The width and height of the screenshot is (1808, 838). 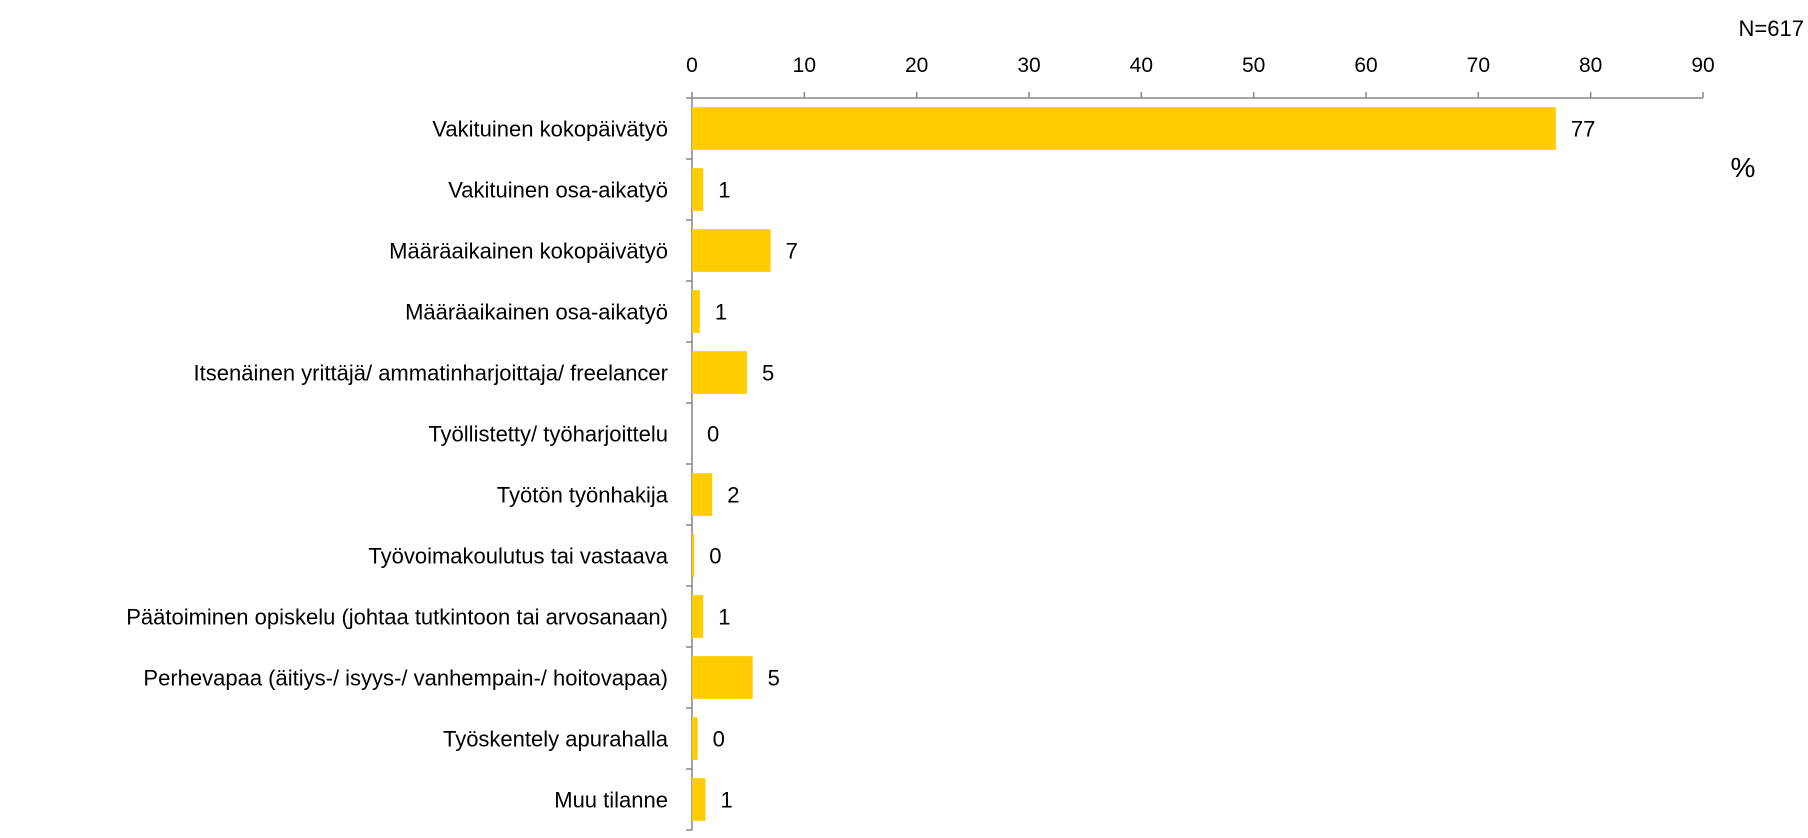 What do you see at coordinates (528, 251) in the screenshot?
I see `category-label: Määräaikainen kokopäivätyö` at bounding box center [528, 251].